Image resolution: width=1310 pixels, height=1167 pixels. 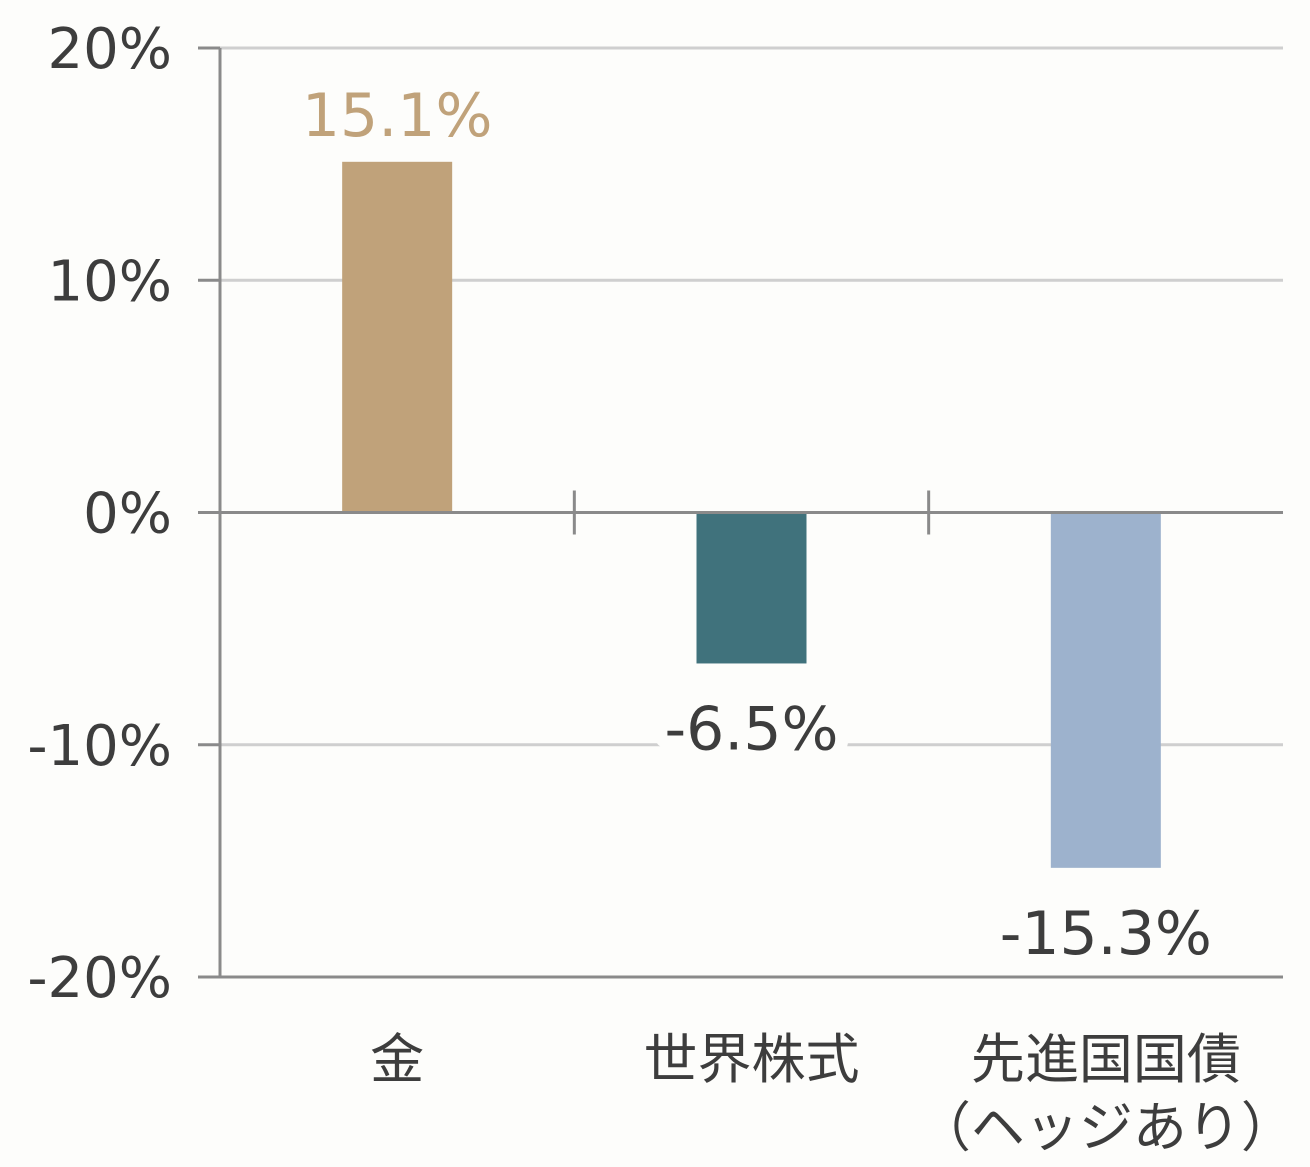 I want to click on x-category-label-line: 世界株式, so click(x=752, y=1059).